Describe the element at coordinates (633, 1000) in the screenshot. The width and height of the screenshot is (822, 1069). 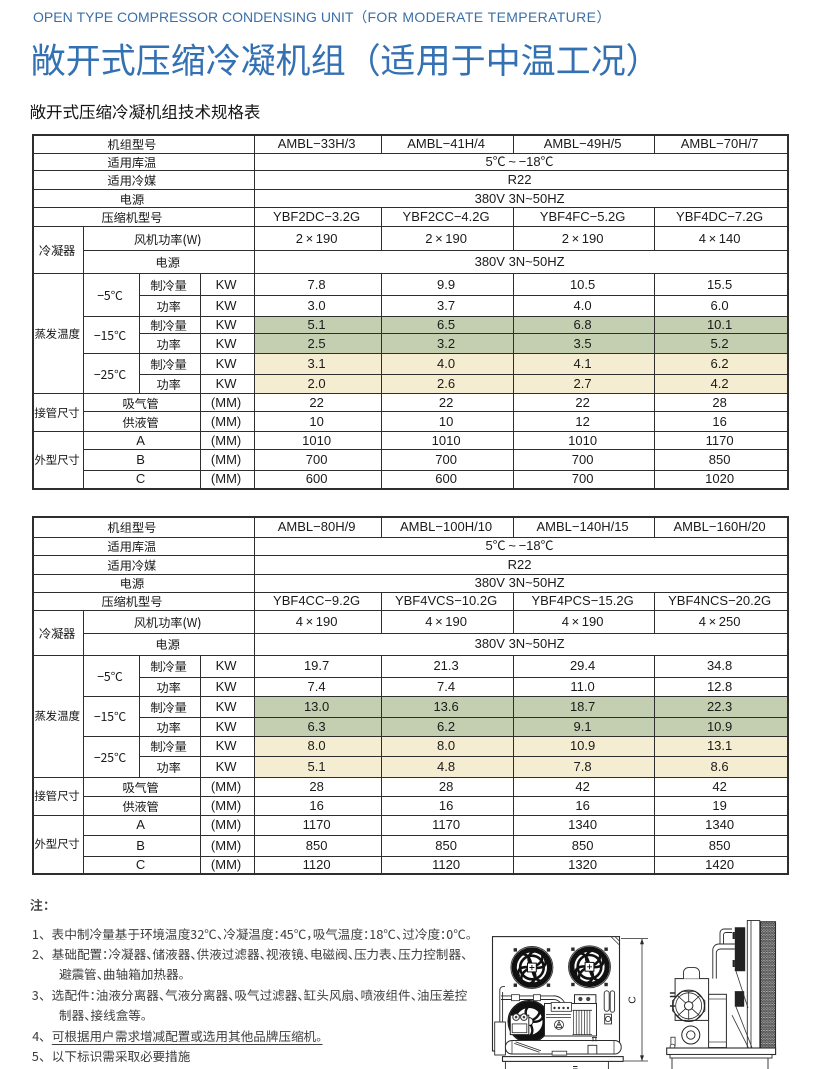
I see `svg-text: C` at that location.